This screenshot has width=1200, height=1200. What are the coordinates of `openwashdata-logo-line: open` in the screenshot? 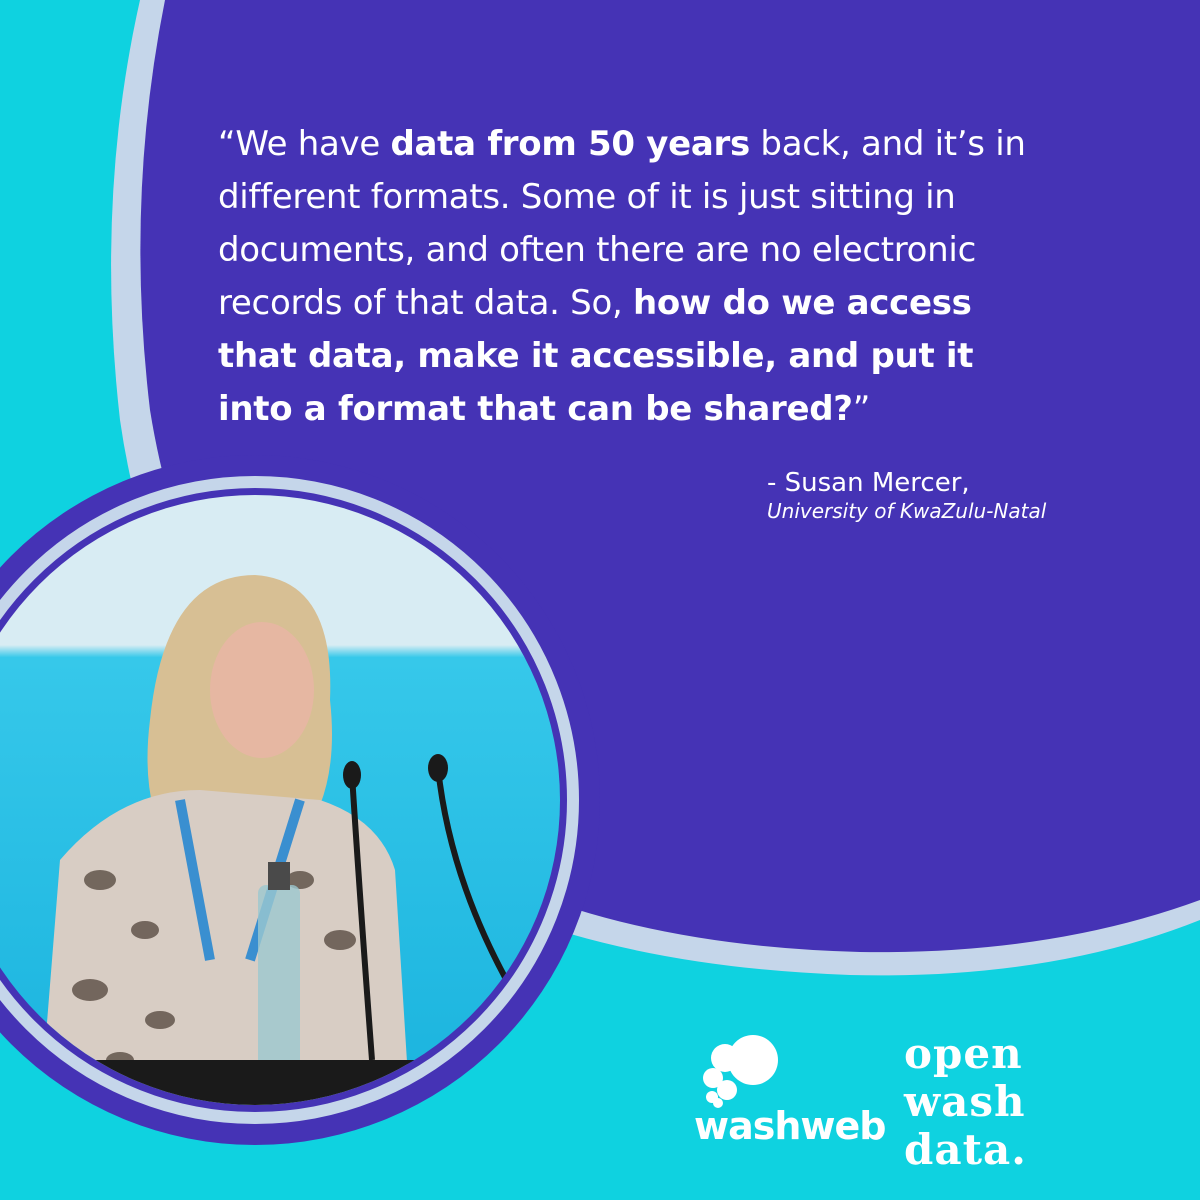 It's located at (963, 1053).